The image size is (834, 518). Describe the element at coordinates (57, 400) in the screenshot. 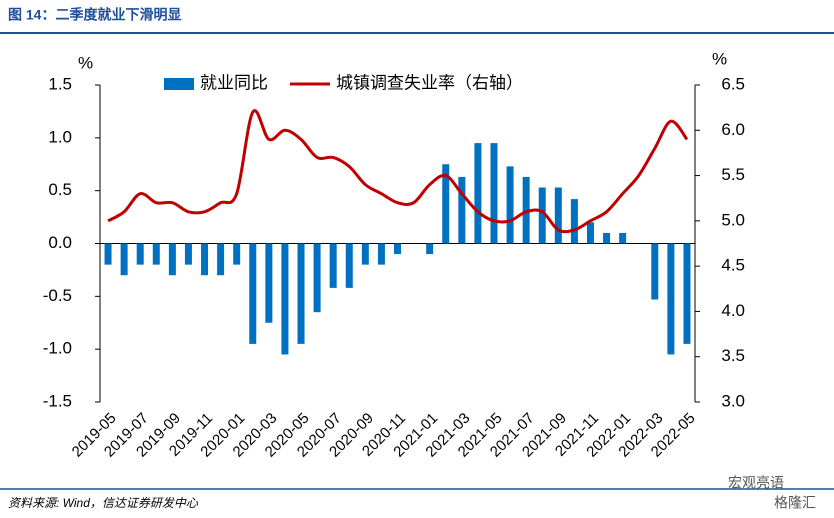

I see `y-tick-label: -1.5` at that location.